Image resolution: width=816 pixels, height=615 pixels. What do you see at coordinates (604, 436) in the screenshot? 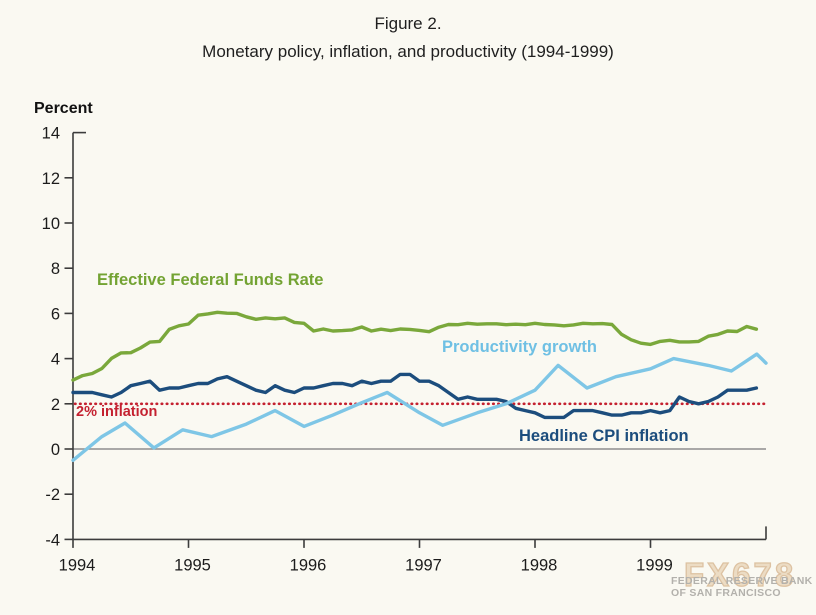
I see `series-label-headline-cpi: Headline CPI inflation` at bounding box center [604, 436].